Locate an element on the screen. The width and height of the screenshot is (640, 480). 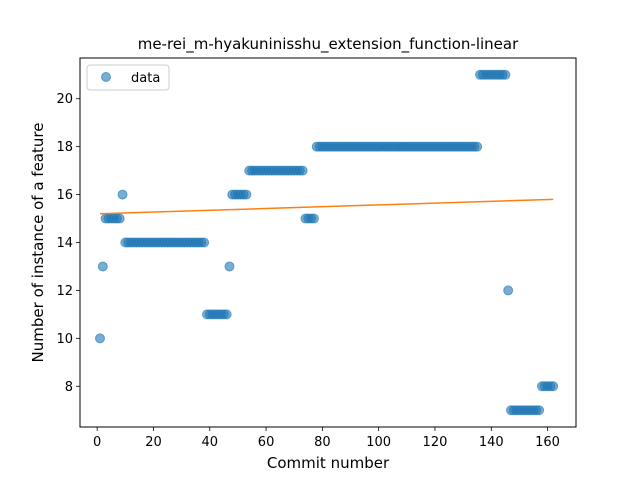
x-tick-label: 0 is located at coordinates (97, 442).